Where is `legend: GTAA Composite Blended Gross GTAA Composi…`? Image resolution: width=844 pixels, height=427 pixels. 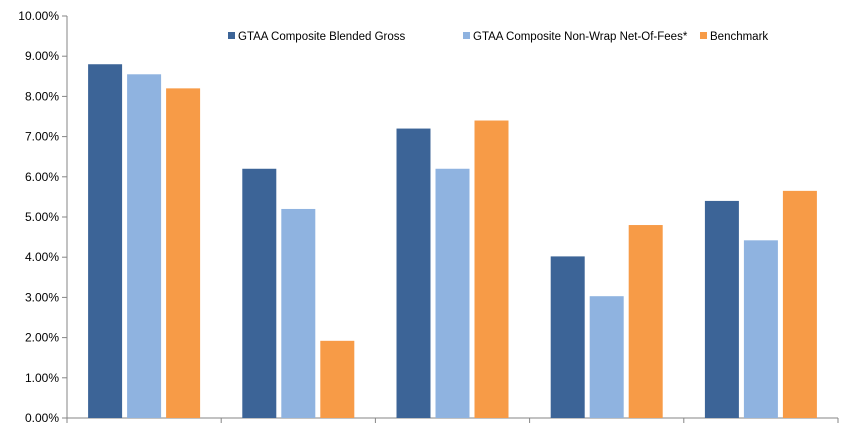 legend: GTAA Composite Blended Gross GTAA Composi… is located at coordinates (498, 37).